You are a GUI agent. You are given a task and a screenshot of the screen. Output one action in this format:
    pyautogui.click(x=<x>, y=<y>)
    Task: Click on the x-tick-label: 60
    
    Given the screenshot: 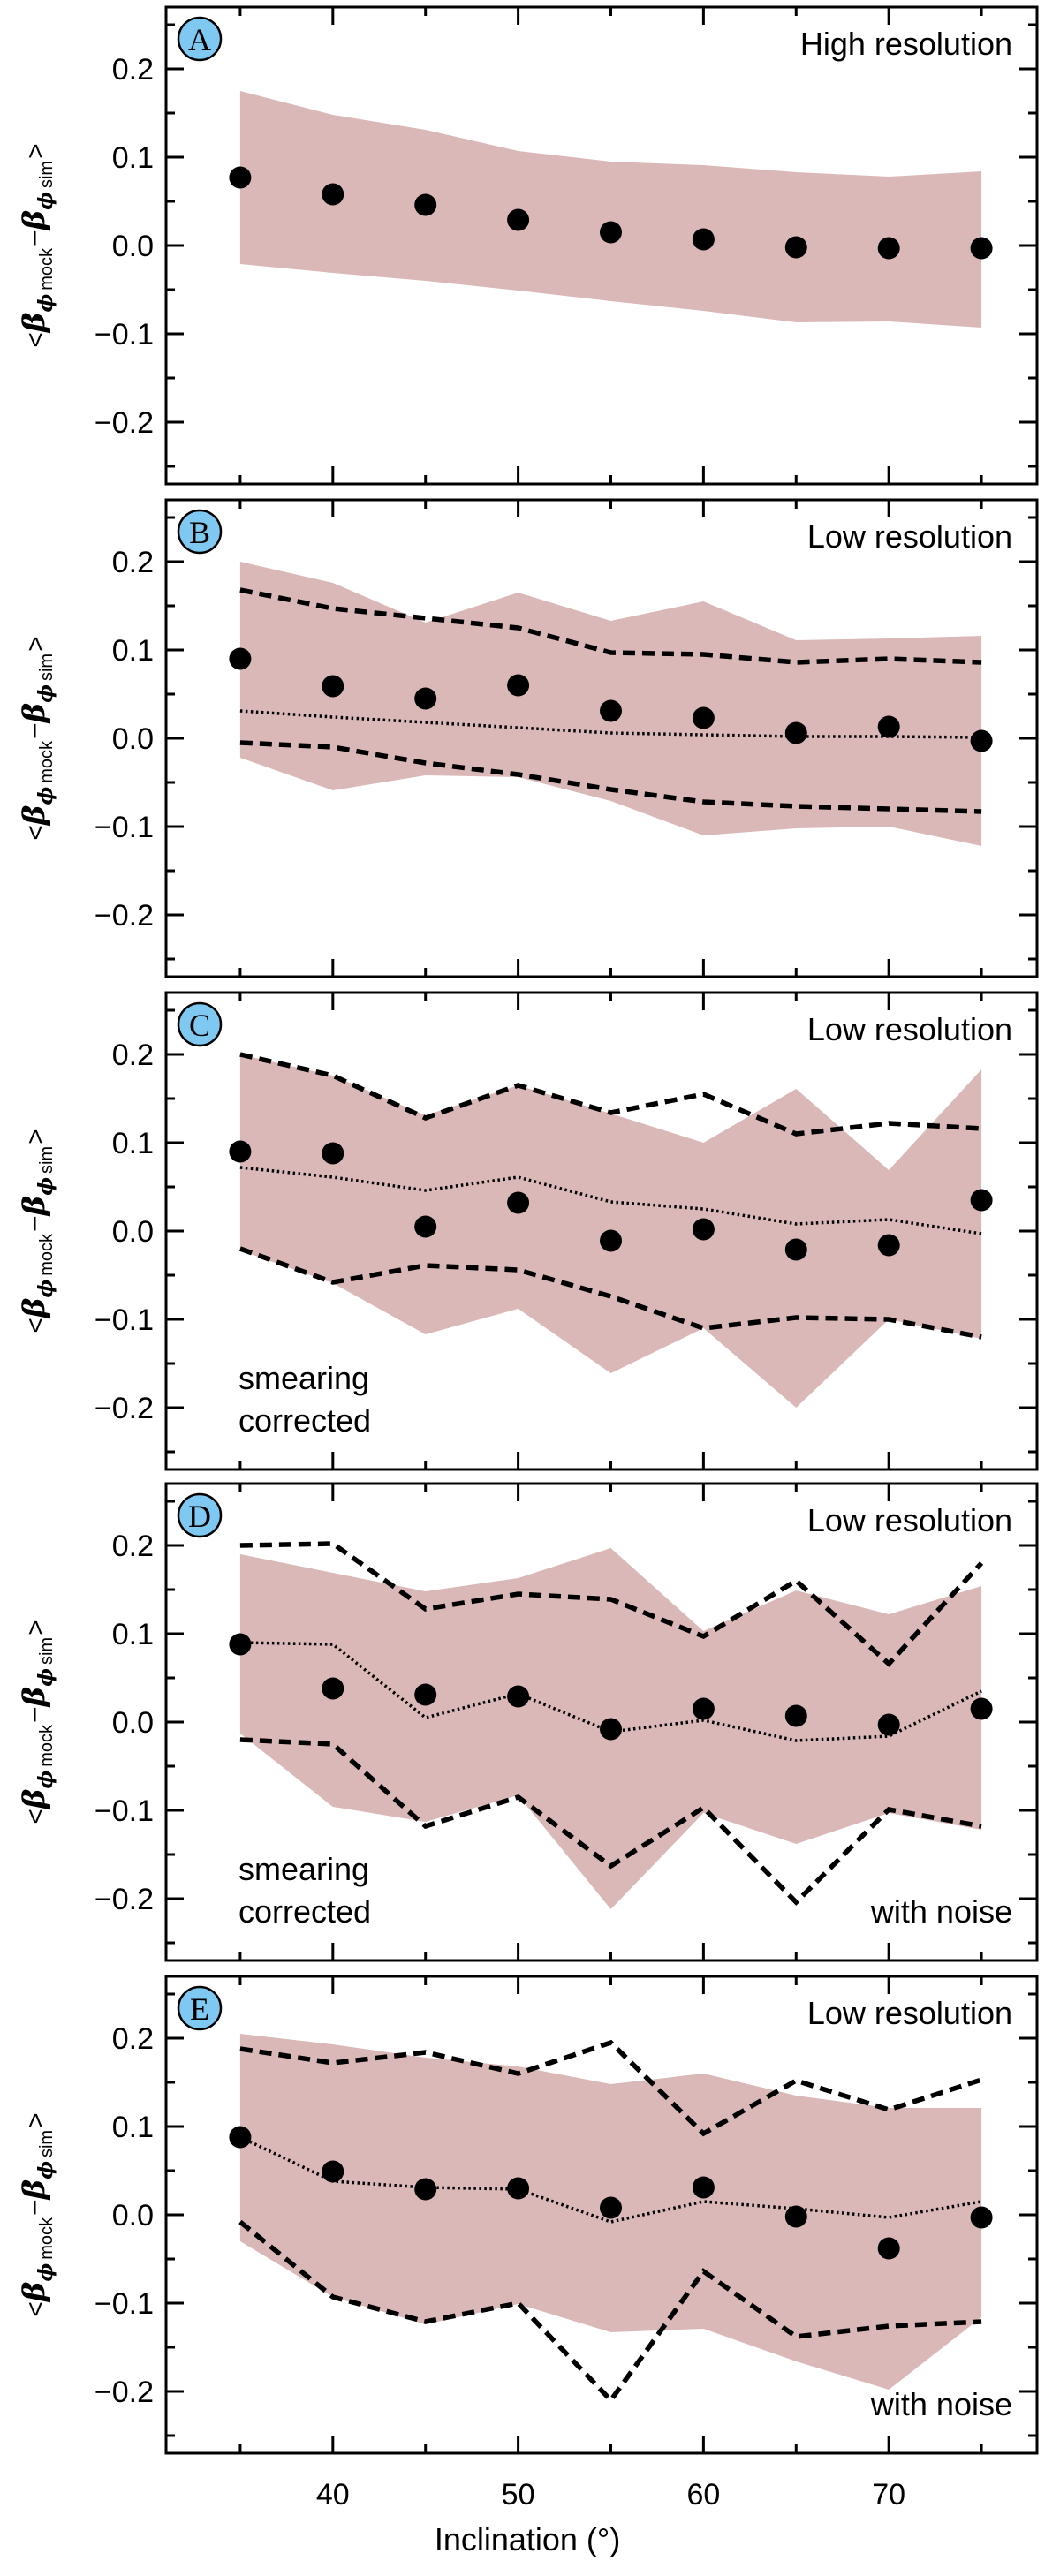 What is the action you would take?
    pyautogui.click(x=703, y=2495)
    